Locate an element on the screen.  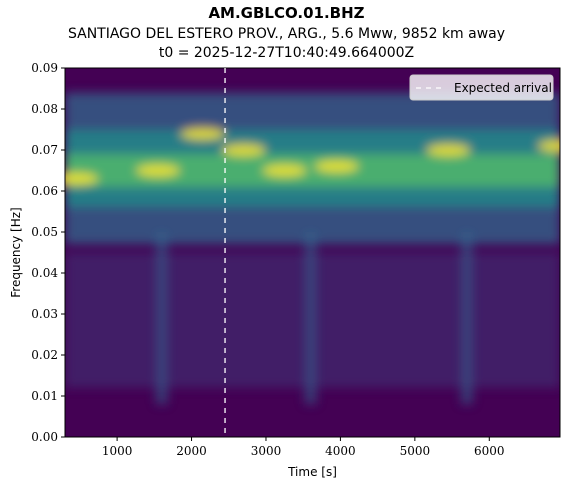
y-tick-label: 0.07 is located at coordinates (44, 150).